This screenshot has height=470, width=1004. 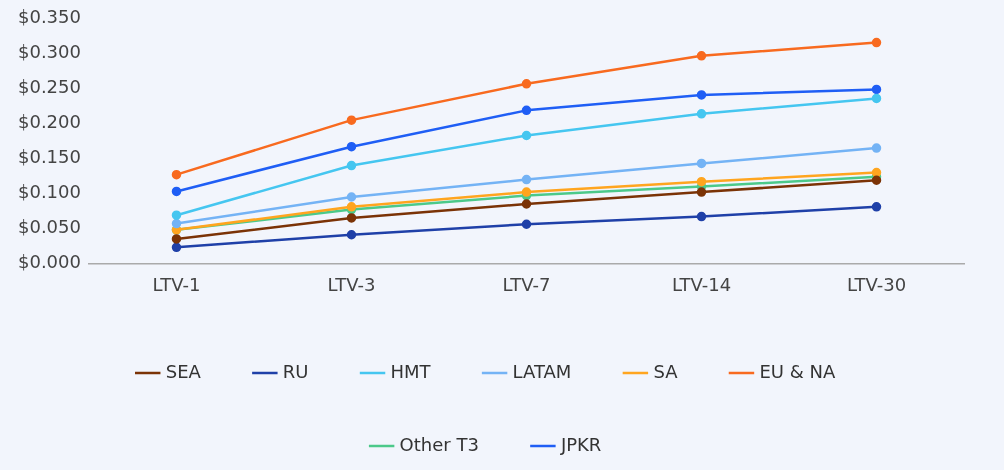 What do you see at coordinates (49, 227) in the screenshot?
I see `y-tick-label: $0.050` at bounding box center [49, 227].